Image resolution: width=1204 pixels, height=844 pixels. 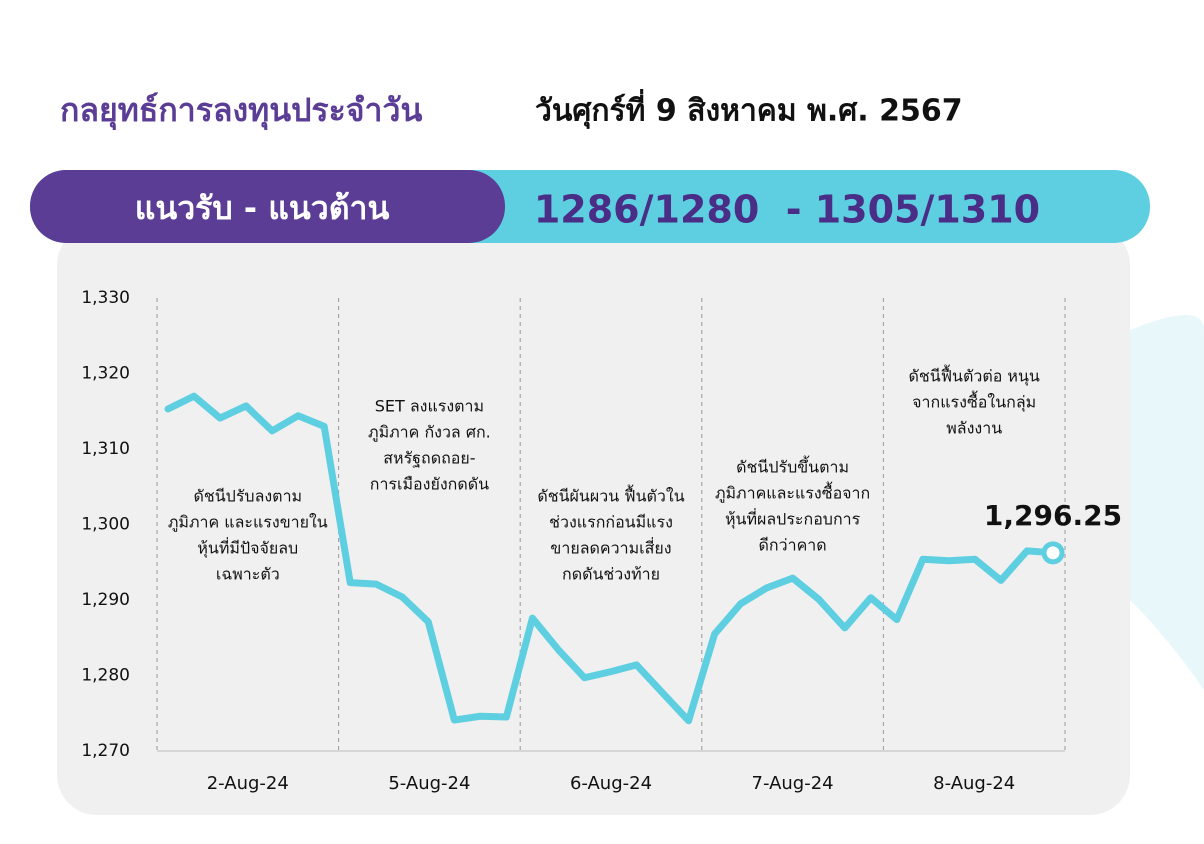 What do you see at coordinates (105, 676) in the screenshot?
I see `y-tick-label: 1,280` at bounding box center [105, 676].